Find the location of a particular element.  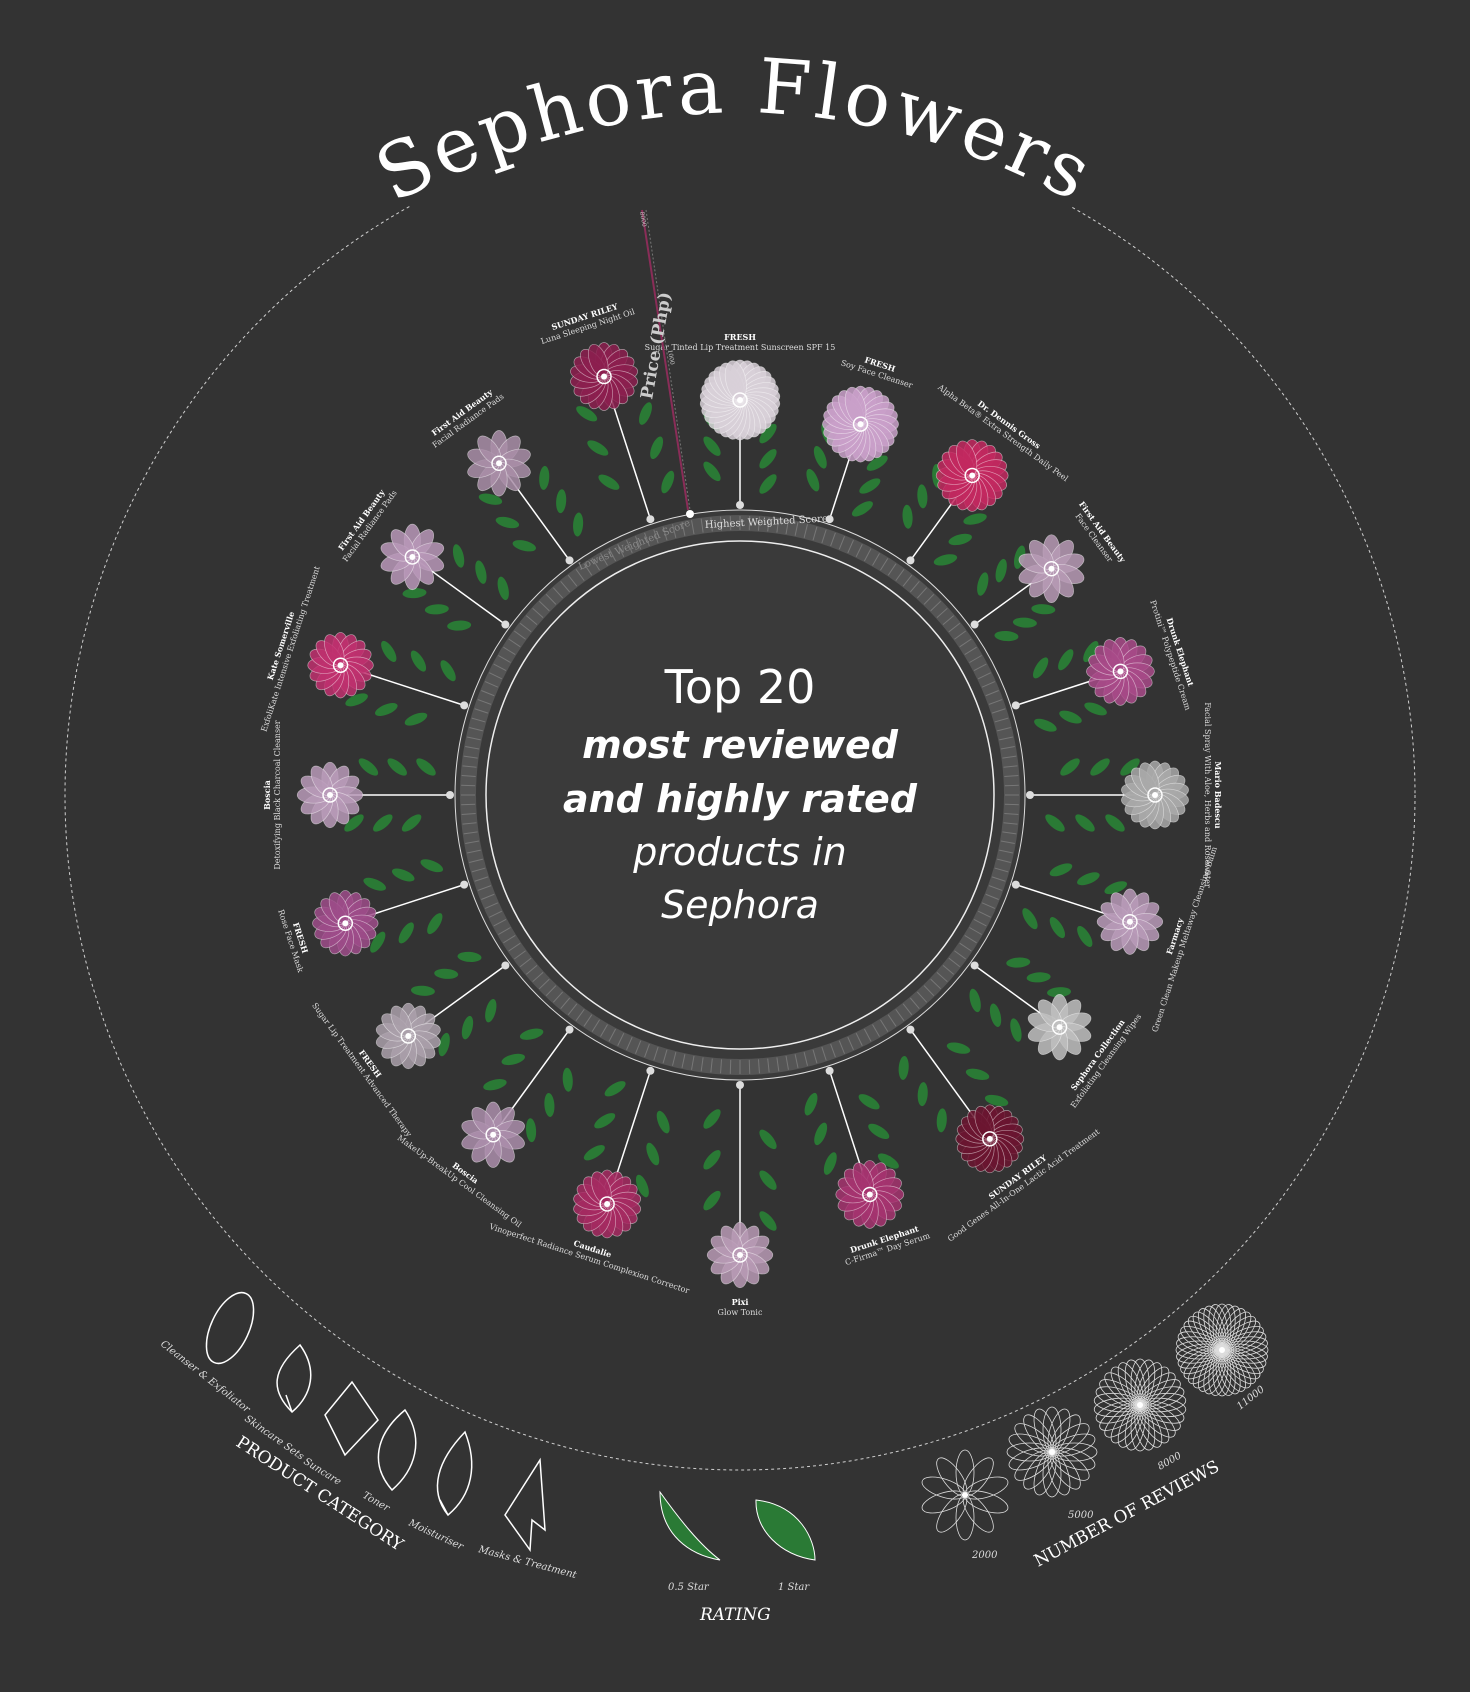

petal-moisturiser-icon is located at coordinates (454, 1473).